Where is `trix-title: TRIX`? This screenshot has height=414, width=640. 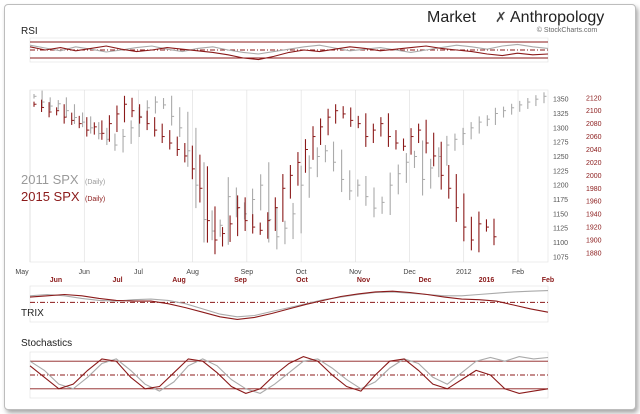 trix-title: TRIX is located at coordinates (32, 313).